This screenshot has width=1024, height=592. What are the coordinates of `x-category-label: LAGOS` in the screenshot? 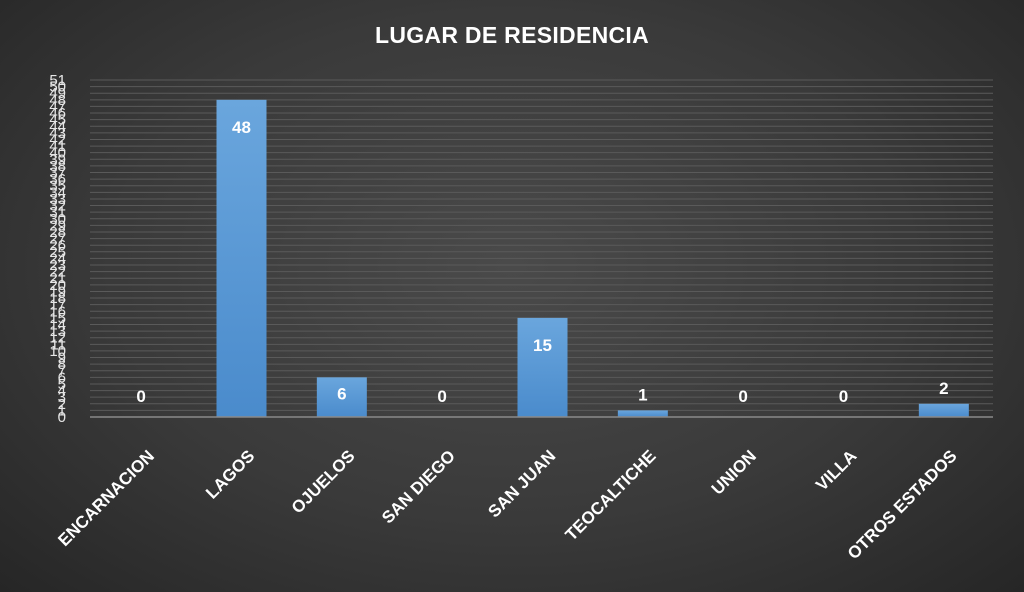 It's located at (230, 474).